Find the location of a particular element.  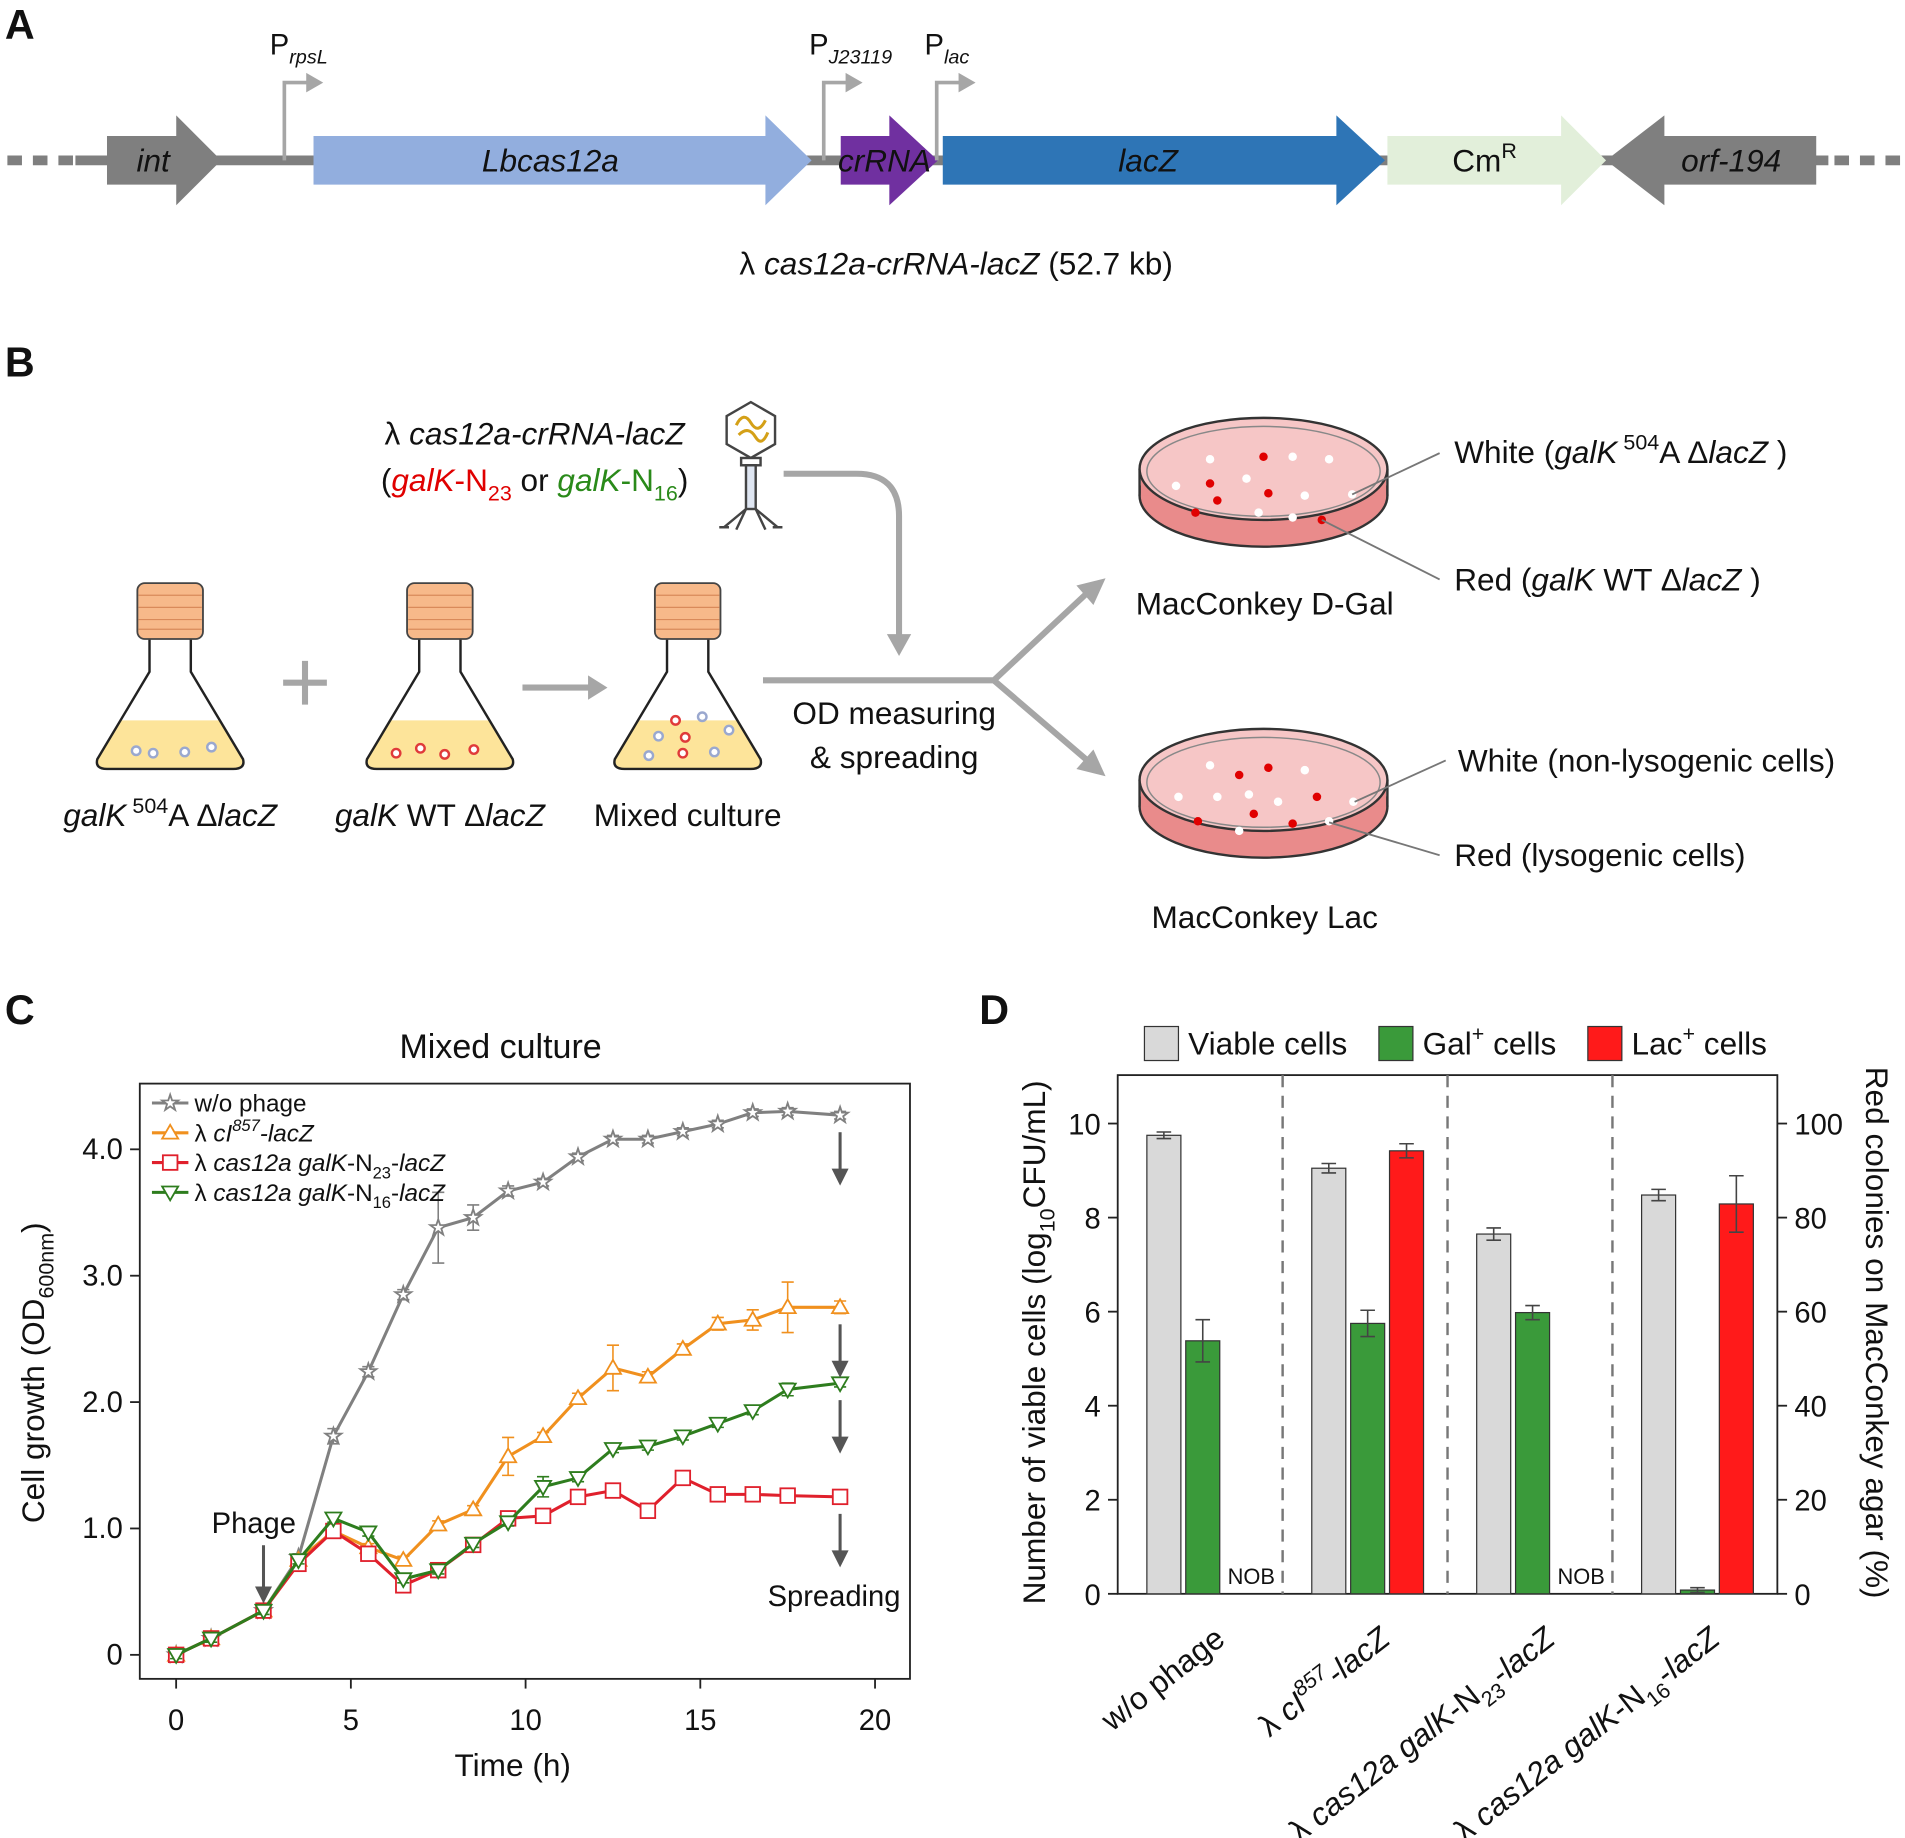

process-label: & spreading is located at coordinates (894, 757).